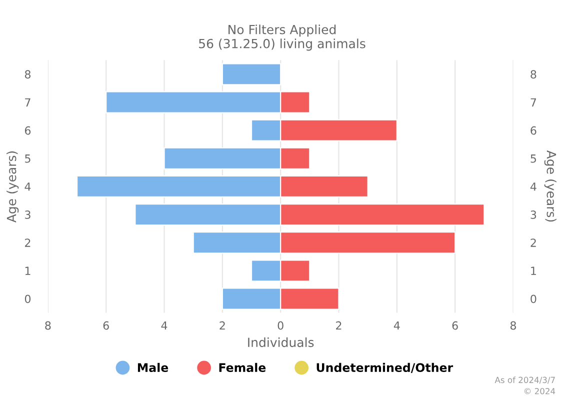 The width and height of the screenshot is (564, 401). I want to click on y-tick-label: 4, so click(27, 186).